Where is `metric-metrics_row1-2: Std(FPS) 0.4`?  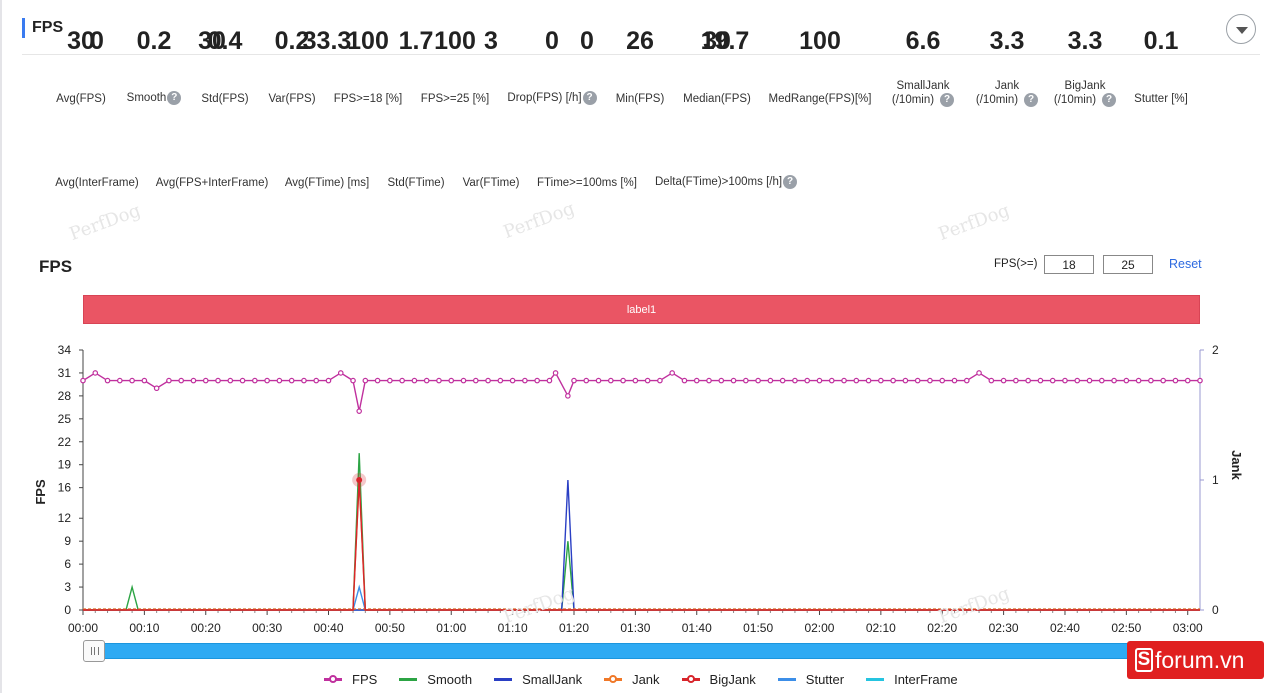 metric-metrics_row1-2: Std(FPS) 0.4 is located at coordinates (225, 66).